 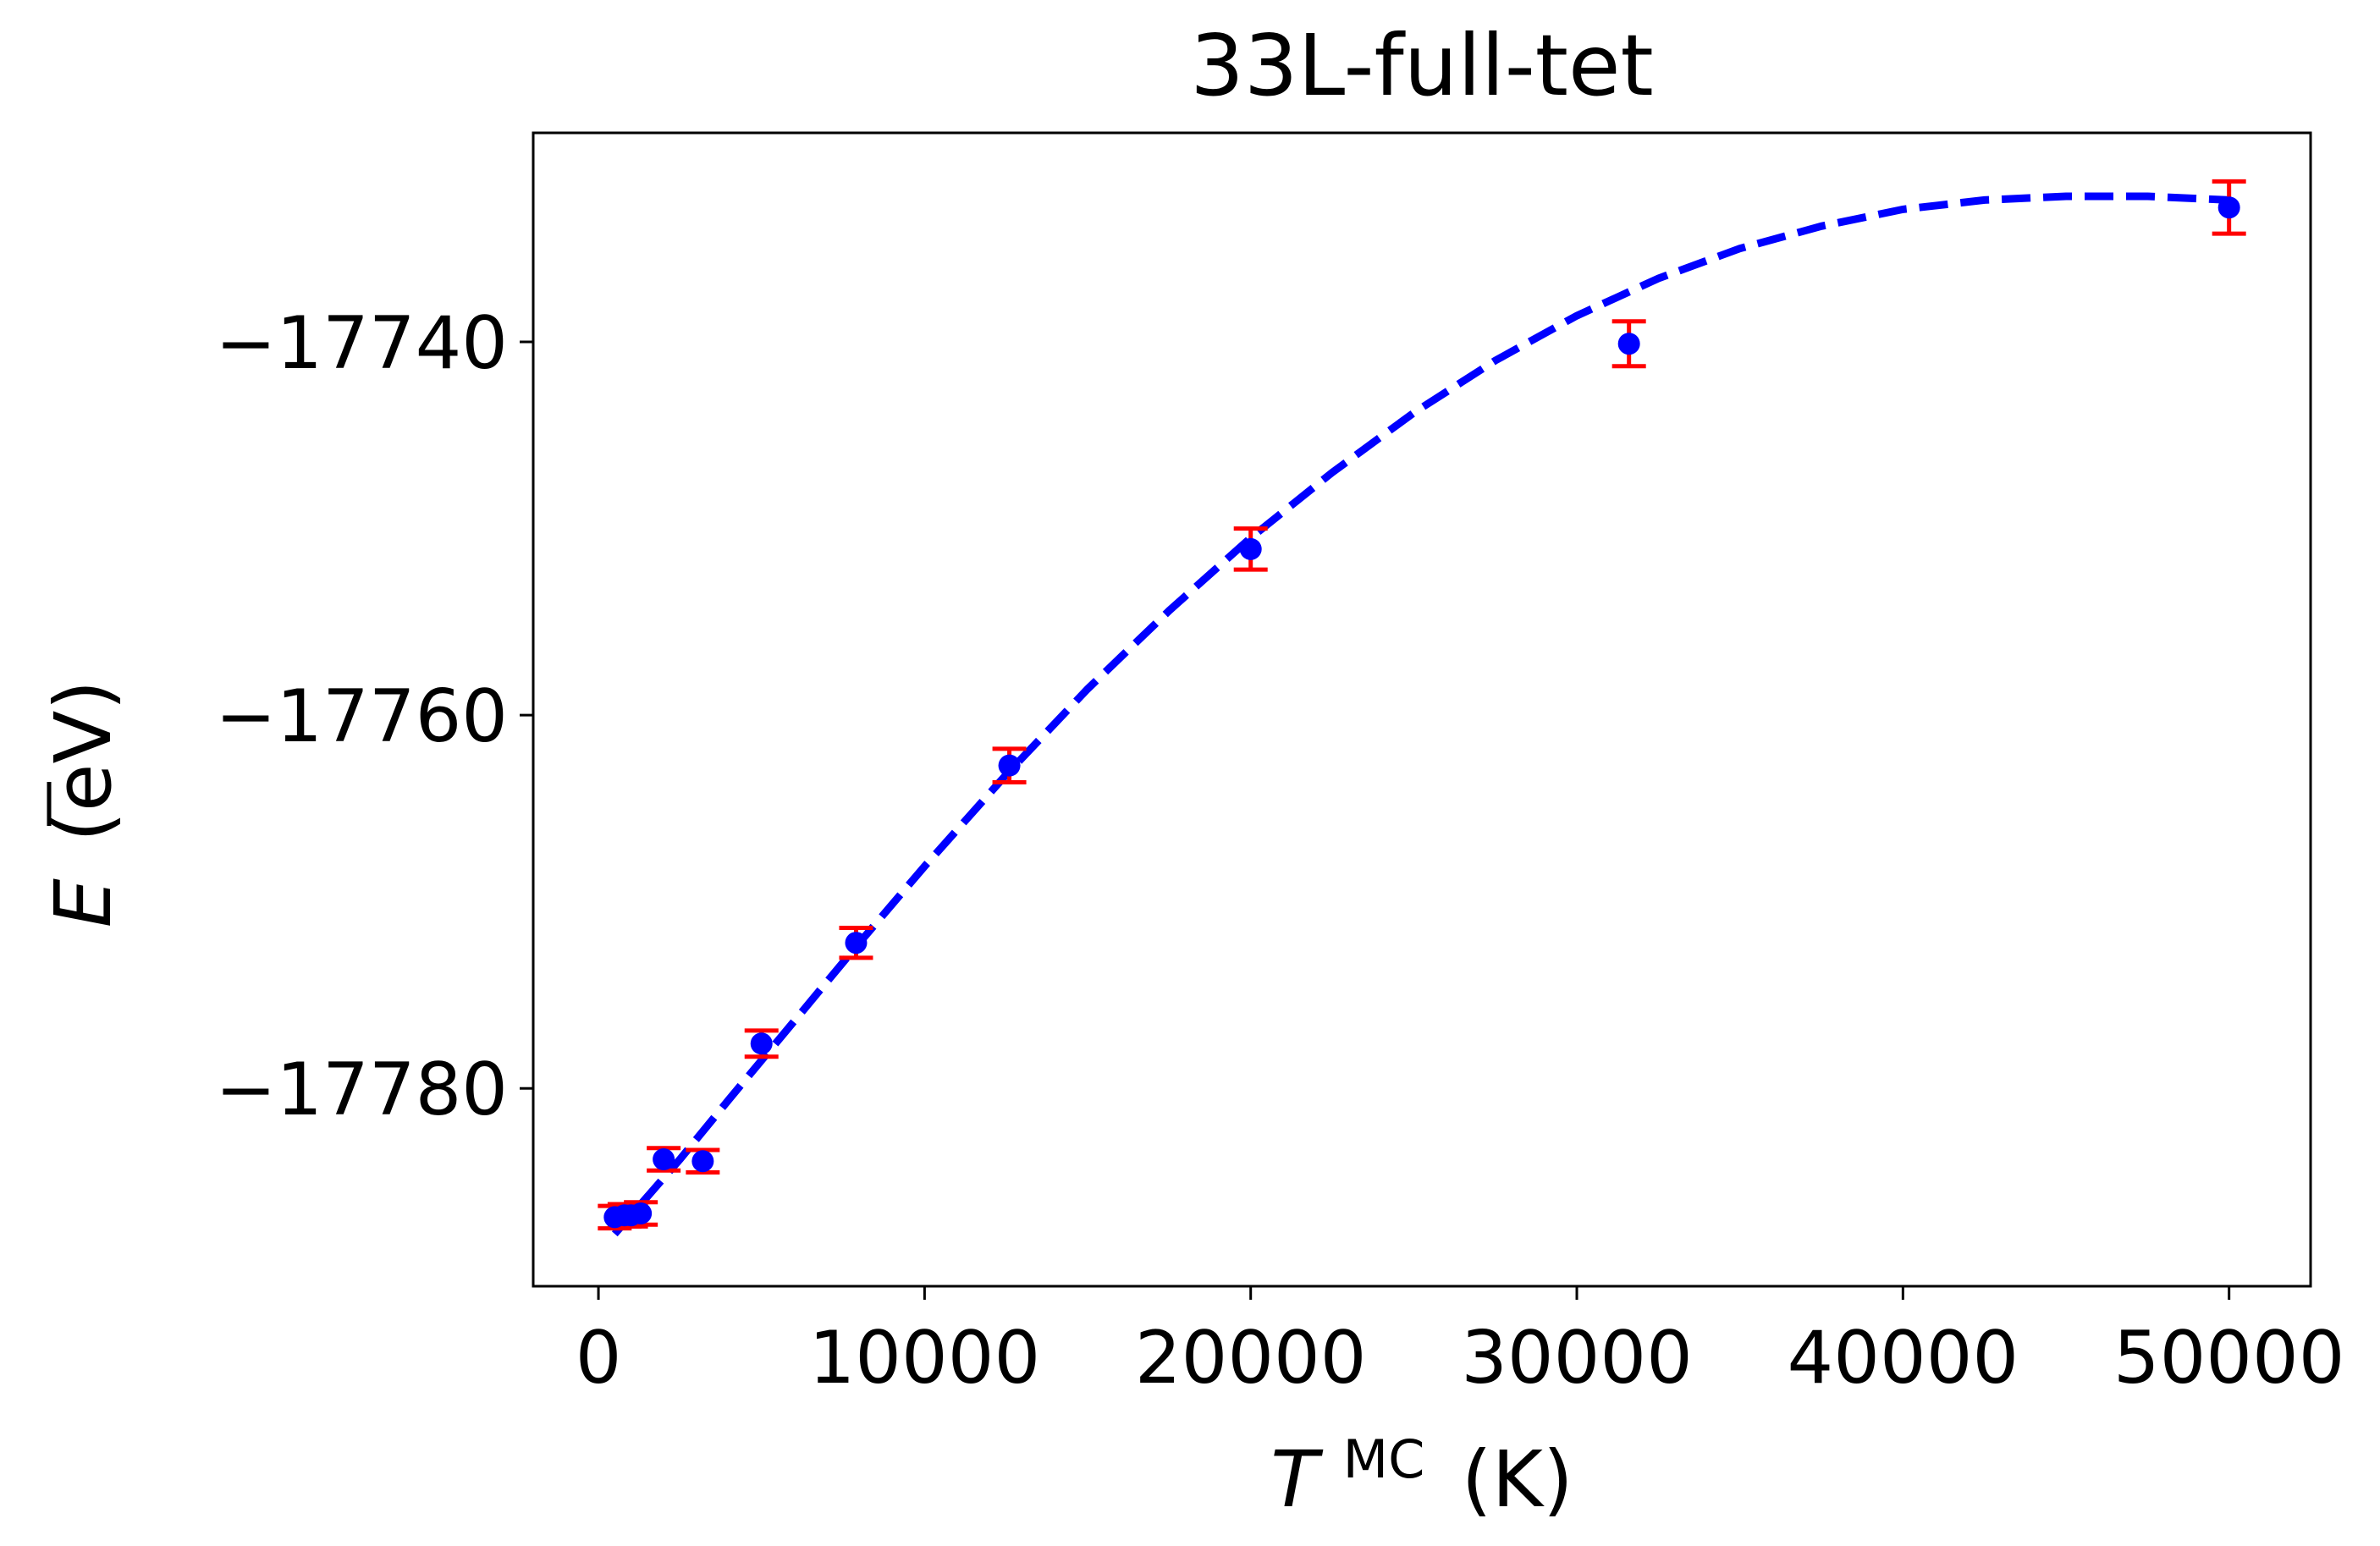 I want to click on y-tick-label: −17780, so click(x=361, y=1090).